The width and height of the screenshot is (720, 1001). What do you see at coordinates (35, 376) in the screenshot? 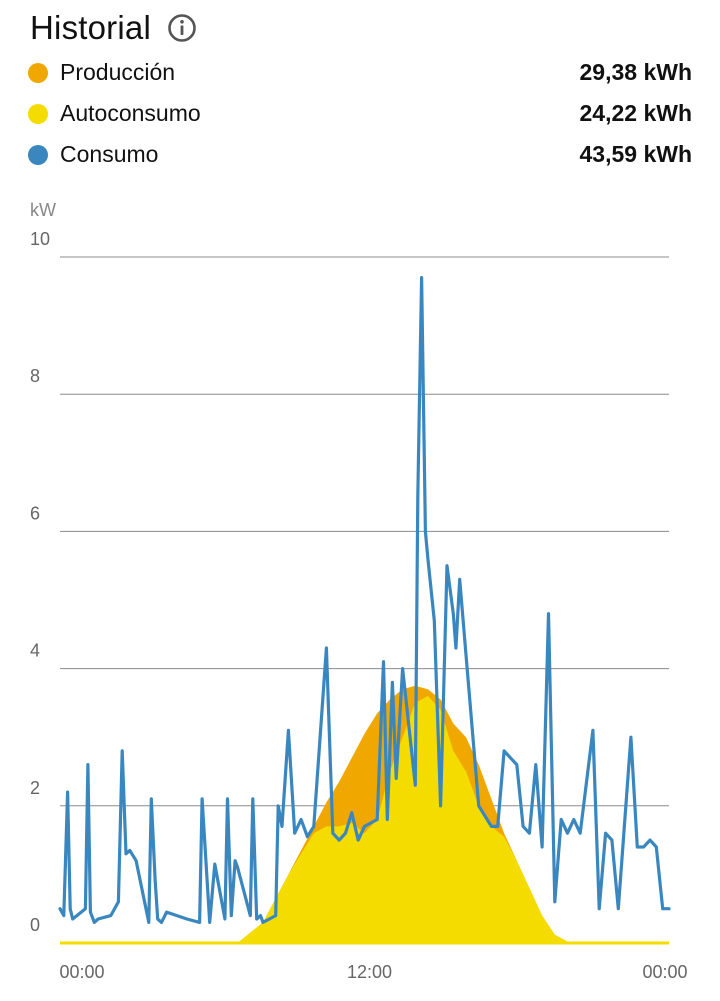
I see `y-tick-label: 8` at bounding box center [35, 376].